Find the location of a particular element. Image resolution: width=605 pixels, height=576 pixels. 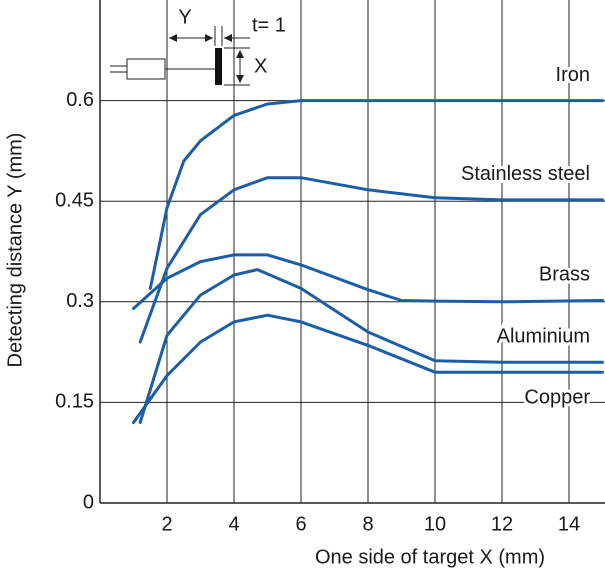

x-tick-label: 12 is located at coordinates (502, 524).